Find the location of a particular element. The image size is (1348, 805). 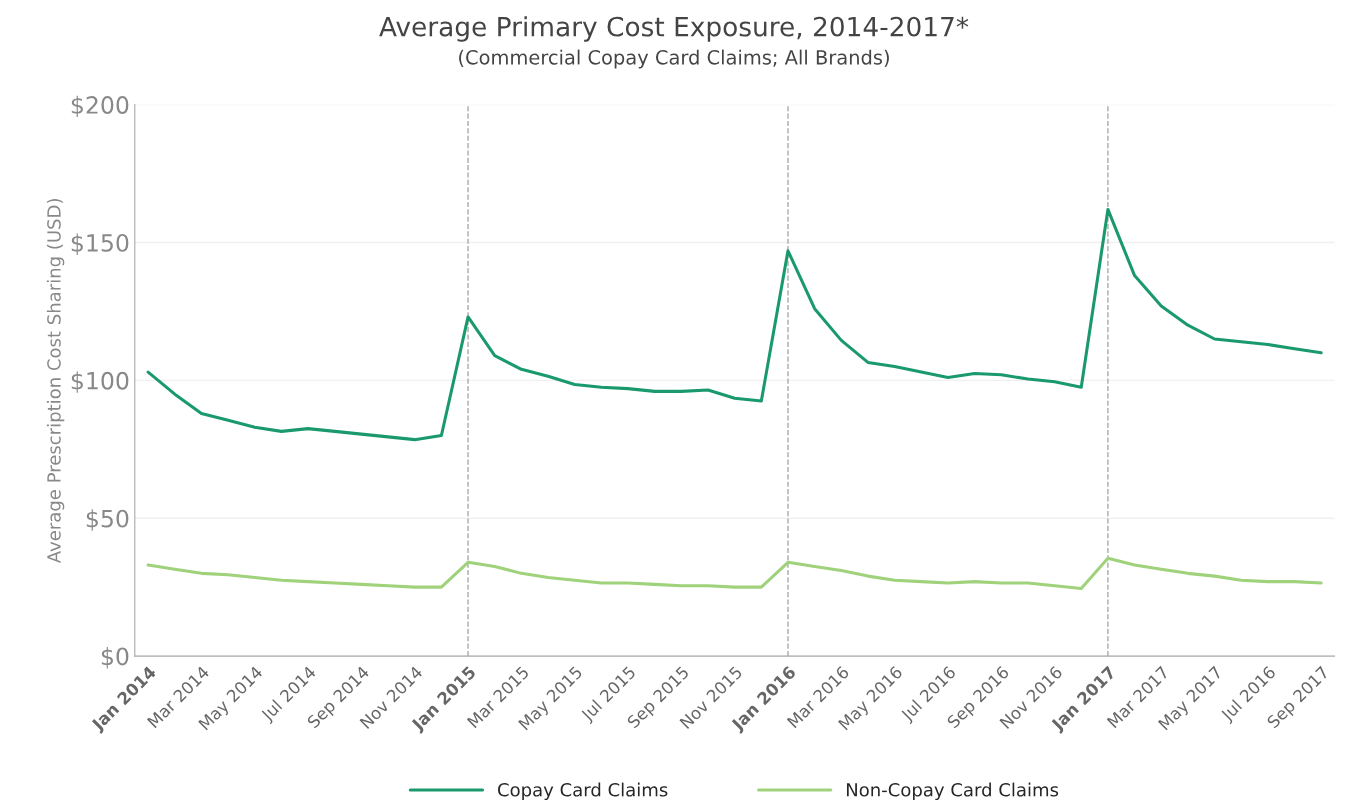

y-tick-label: $150 is located at coordinates (100, 244).